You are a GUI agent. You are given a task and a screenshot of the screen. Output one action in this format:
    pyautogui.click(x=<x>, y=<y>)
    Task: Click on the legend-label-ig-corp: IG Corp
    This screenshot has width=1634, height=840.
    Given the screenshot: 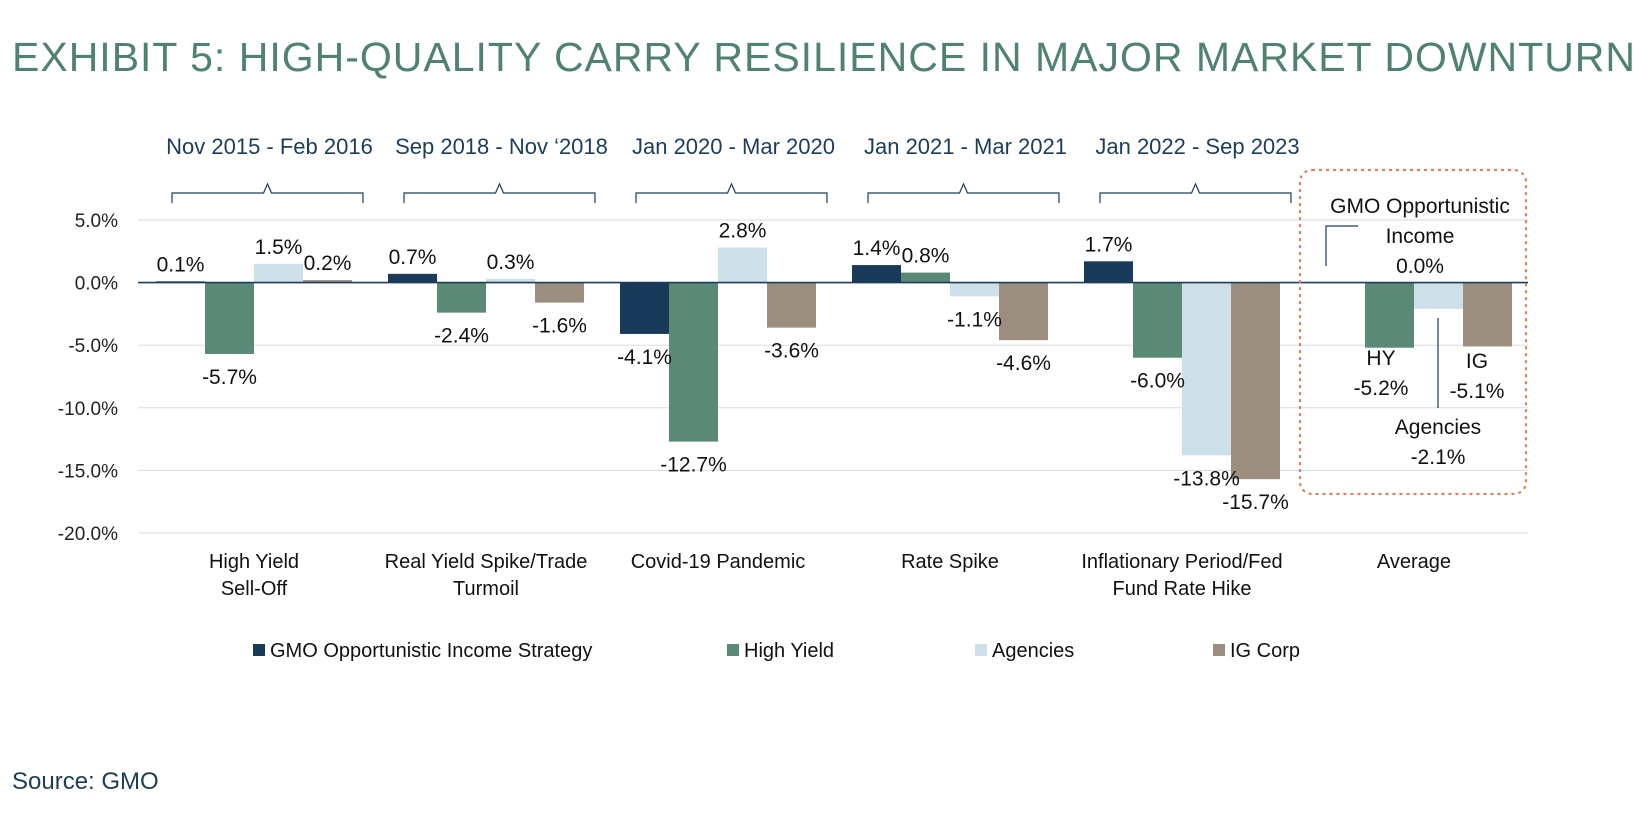 What is the action you would take?
    pyautogui.click(x=1265, y=651)
    